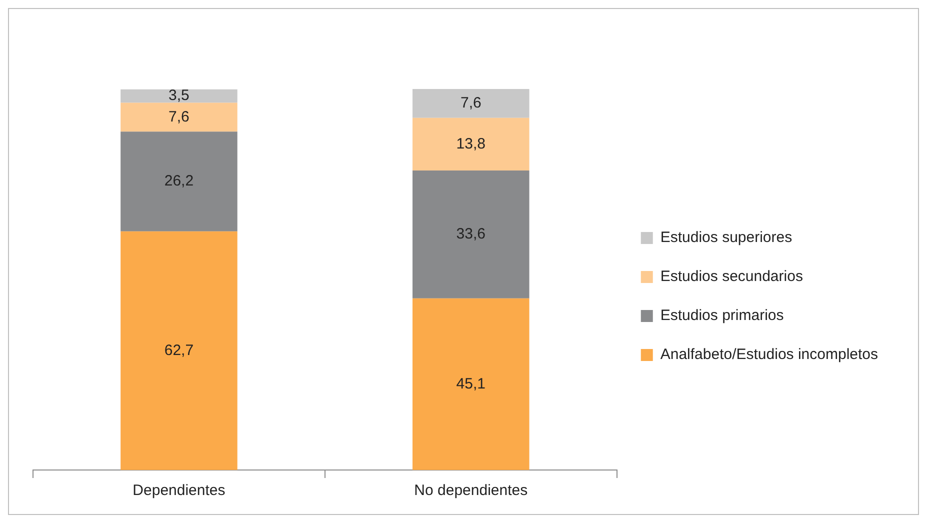 The image size is (927, 523). I want to click on data-label: 33,6, so click(471, 234).